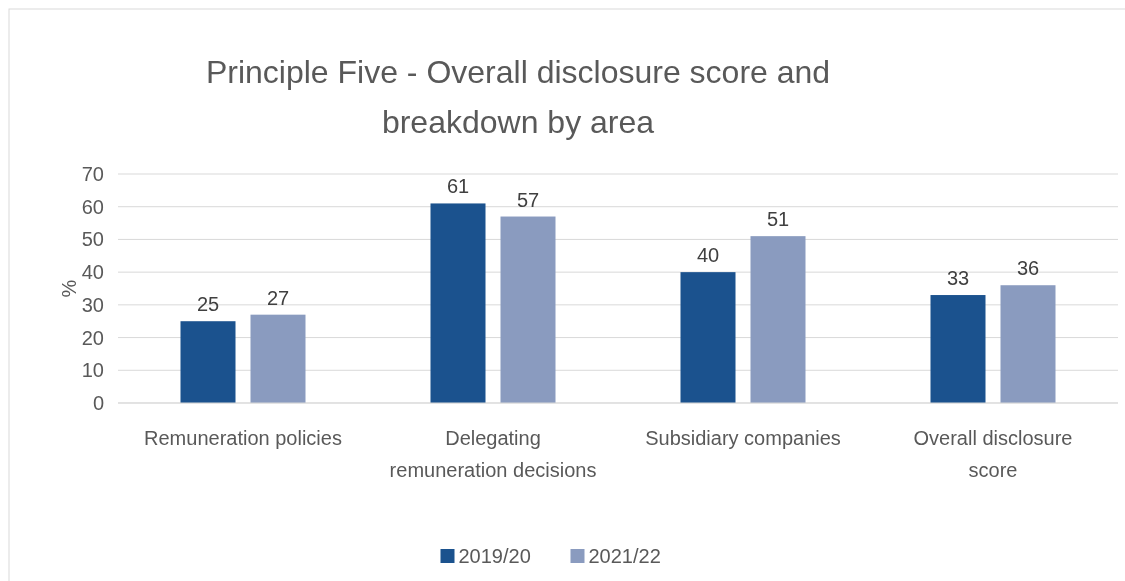  I want to click on data-label: 27, so click(278, 297).